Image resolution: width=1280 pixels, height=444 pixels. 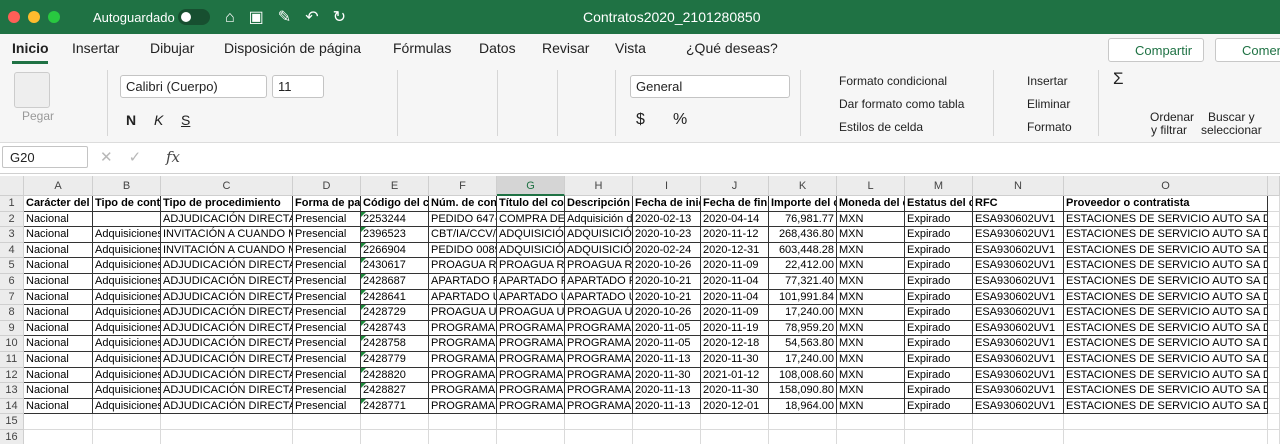 I want to click on ribbon-sum: Σ, so click(x=1118, y=78).